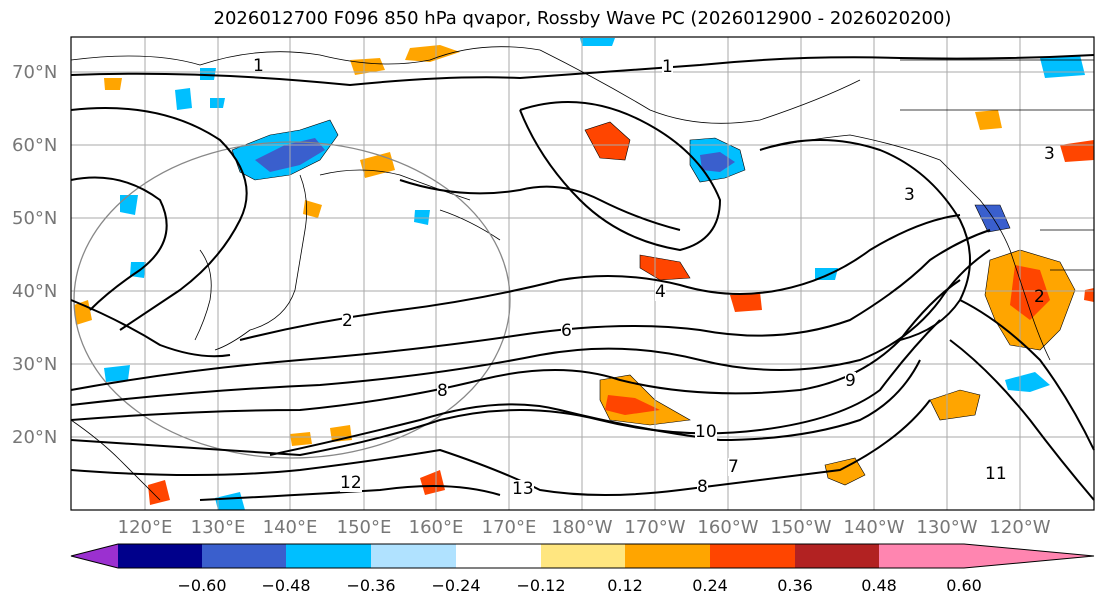  What do you see at coordinates (655, 527) in the screenshot?
I see `lon-label: 170°W` at bounding box center [655, 527].